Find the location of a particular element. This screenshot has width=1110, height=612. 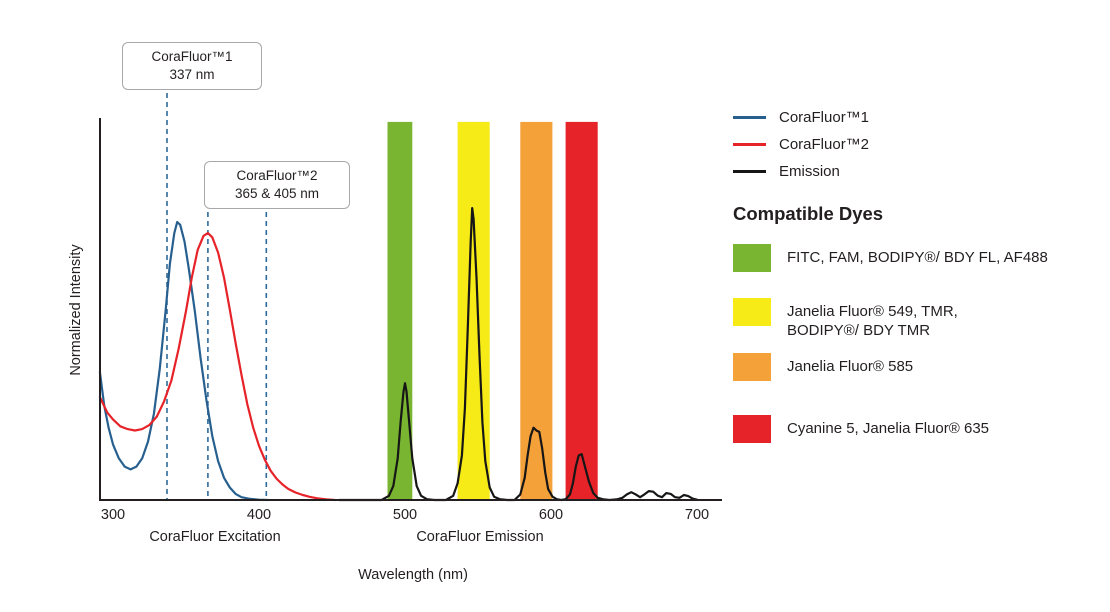

dye-row-4: Cyanine 5, Janelia Fluor® 635 is located at coordinates (919, 429).